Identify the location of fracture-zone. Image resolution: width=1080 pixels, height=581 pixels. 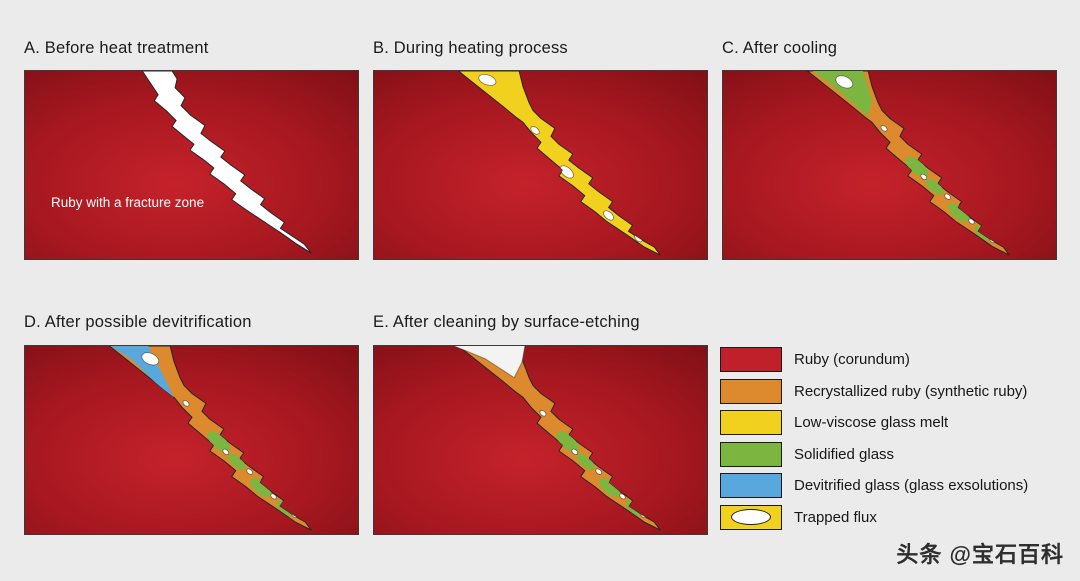
(226, 162).